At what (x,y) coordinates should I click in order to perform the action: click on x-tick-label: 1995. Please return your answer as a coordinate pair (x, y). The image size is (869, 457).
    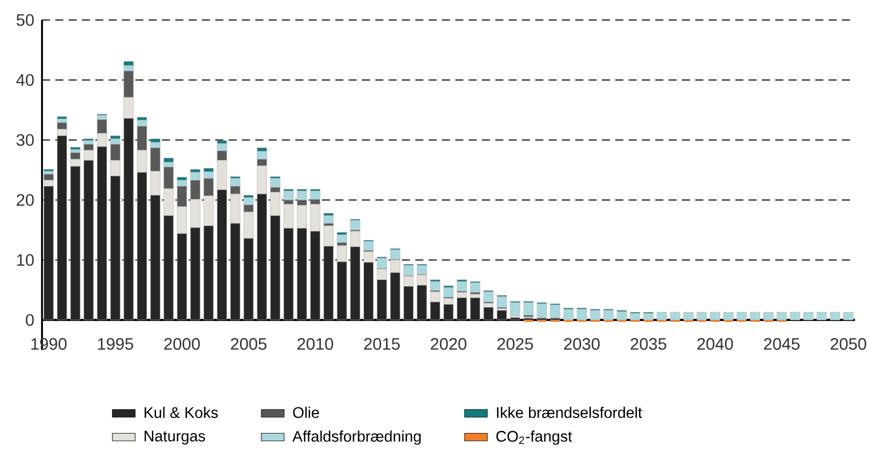
    Looking at the image, I should click on (116, 344).